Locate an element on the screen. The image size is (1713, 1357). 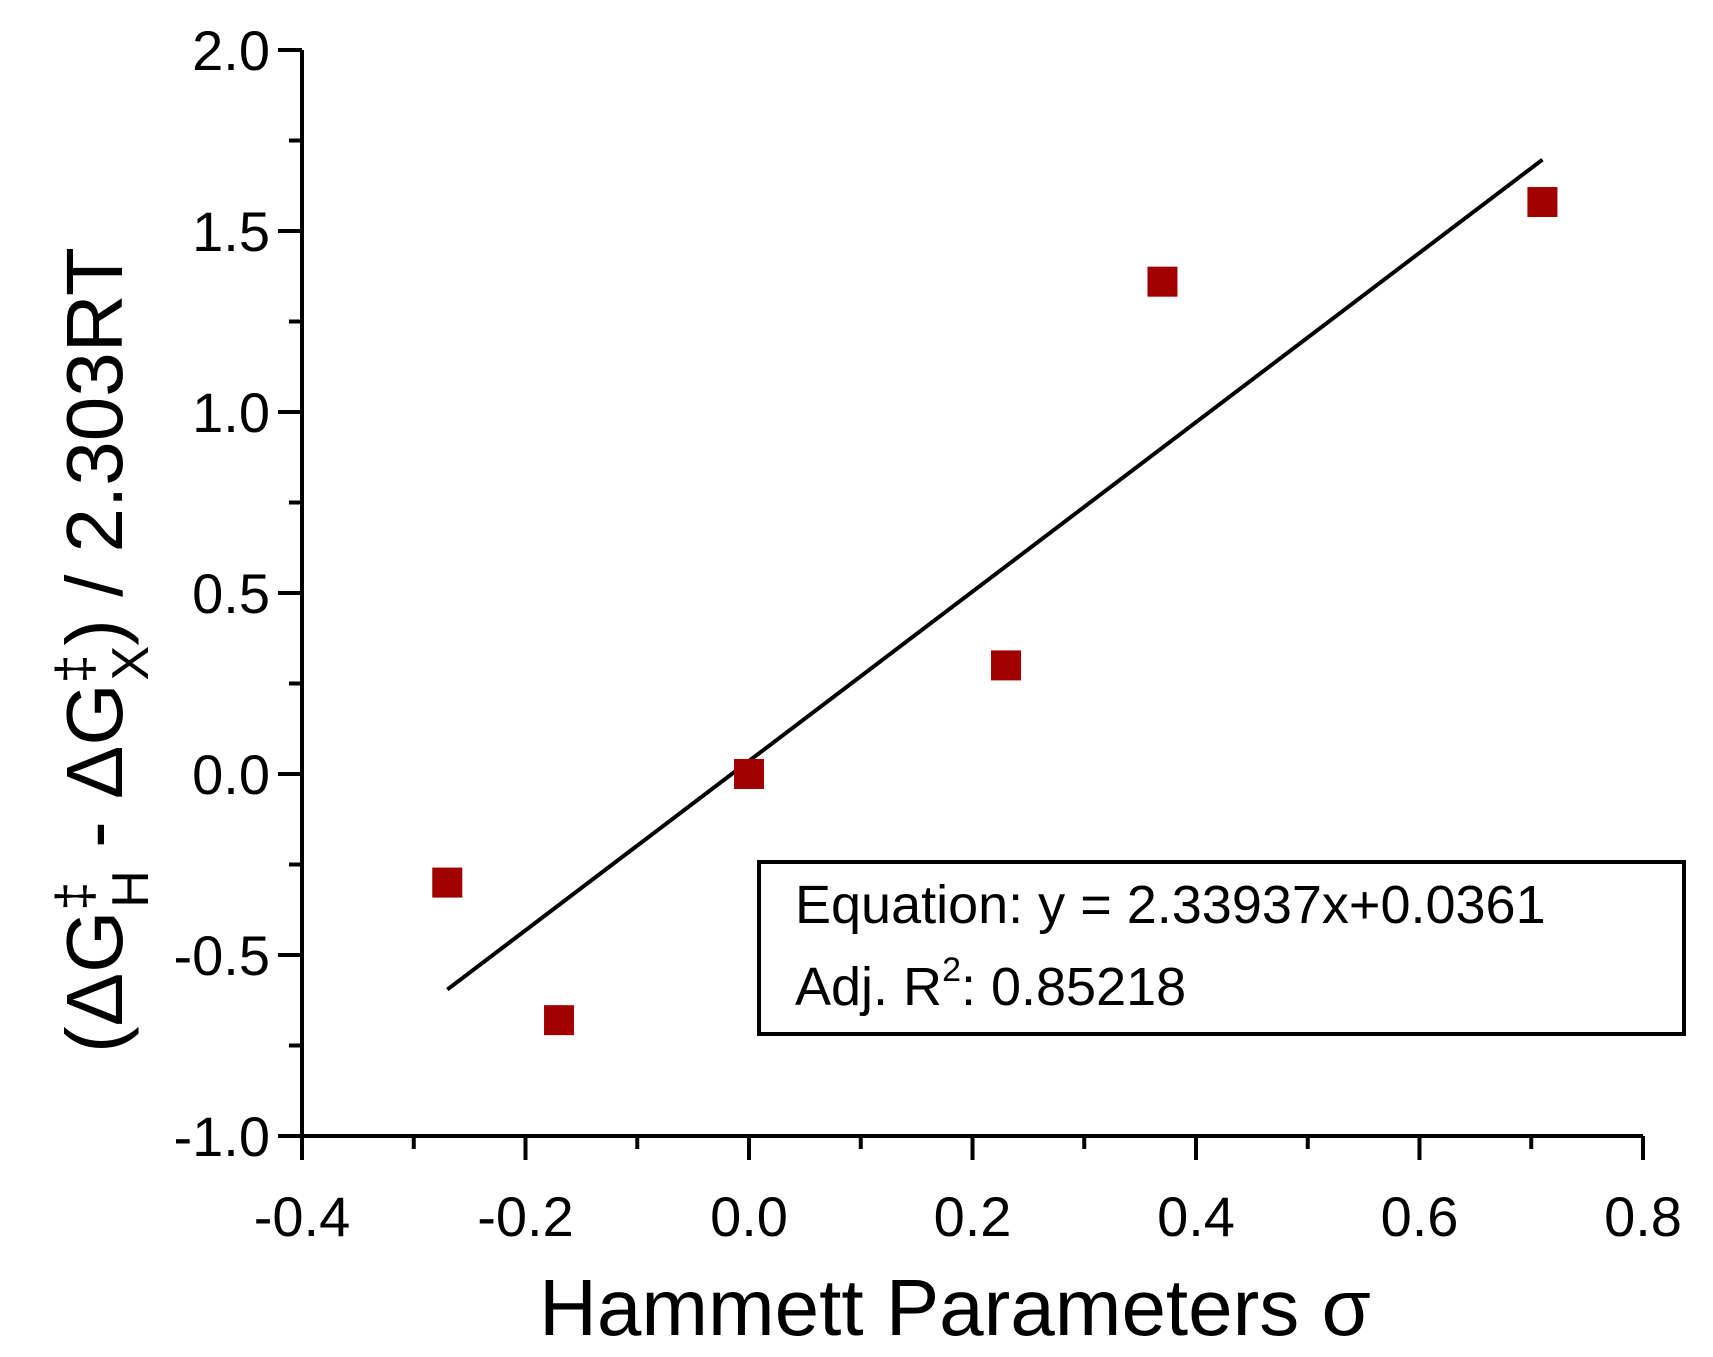
x-tick-label: 0.0 is located at coordinates (749, 1216).